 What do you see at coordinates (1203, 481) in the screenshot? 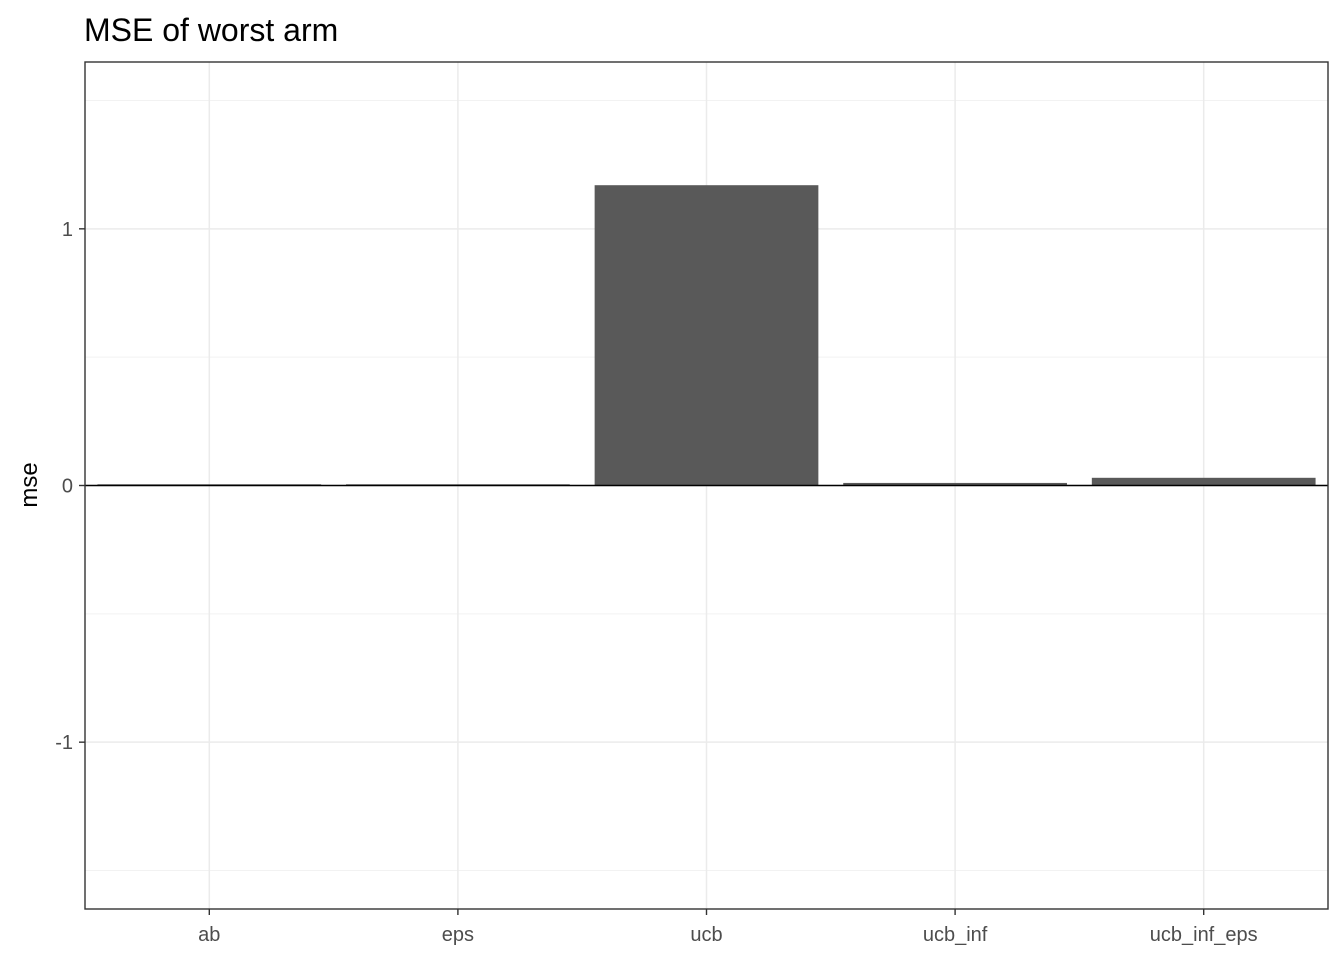
I see `bar-ucb_inf_eps` at bounding box center [1203, 481].